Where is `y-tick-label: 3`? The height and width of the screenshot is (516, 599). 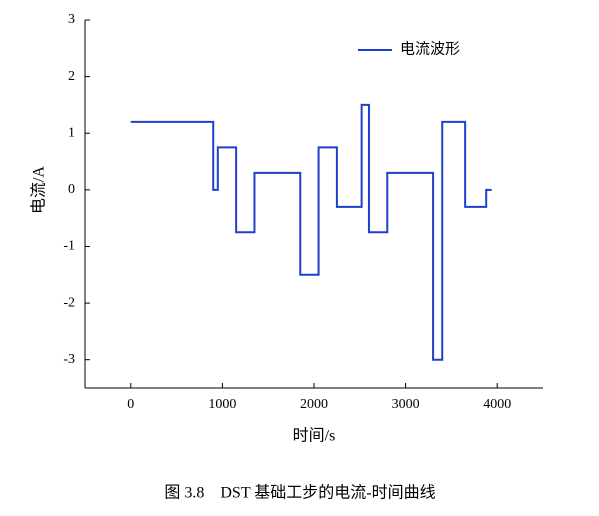
y-tick-label: 3 is located at coordinates (71, 19).